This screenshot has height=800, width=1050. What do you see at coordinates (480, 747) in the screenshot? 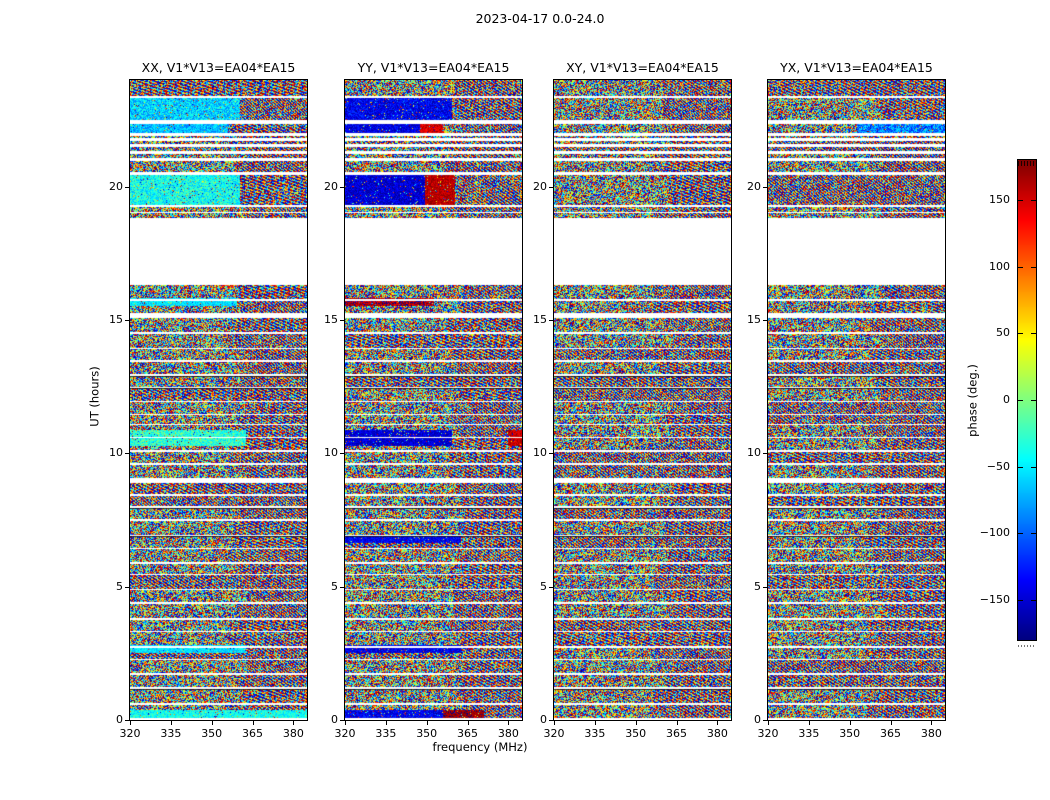
I see `x-axis-label: frequency (MHz)` at bounding box center [480, 747].